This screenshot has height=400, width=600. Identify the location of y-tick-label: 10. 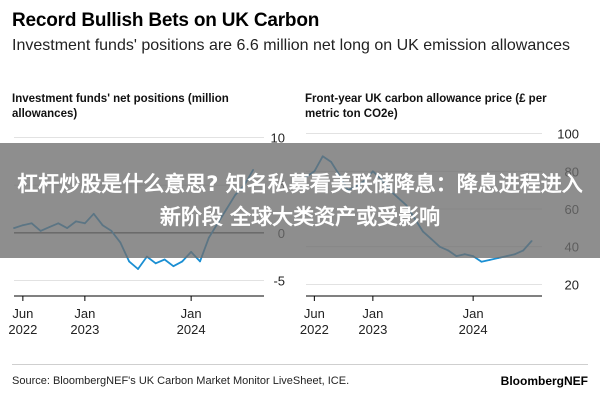
(278, 138).